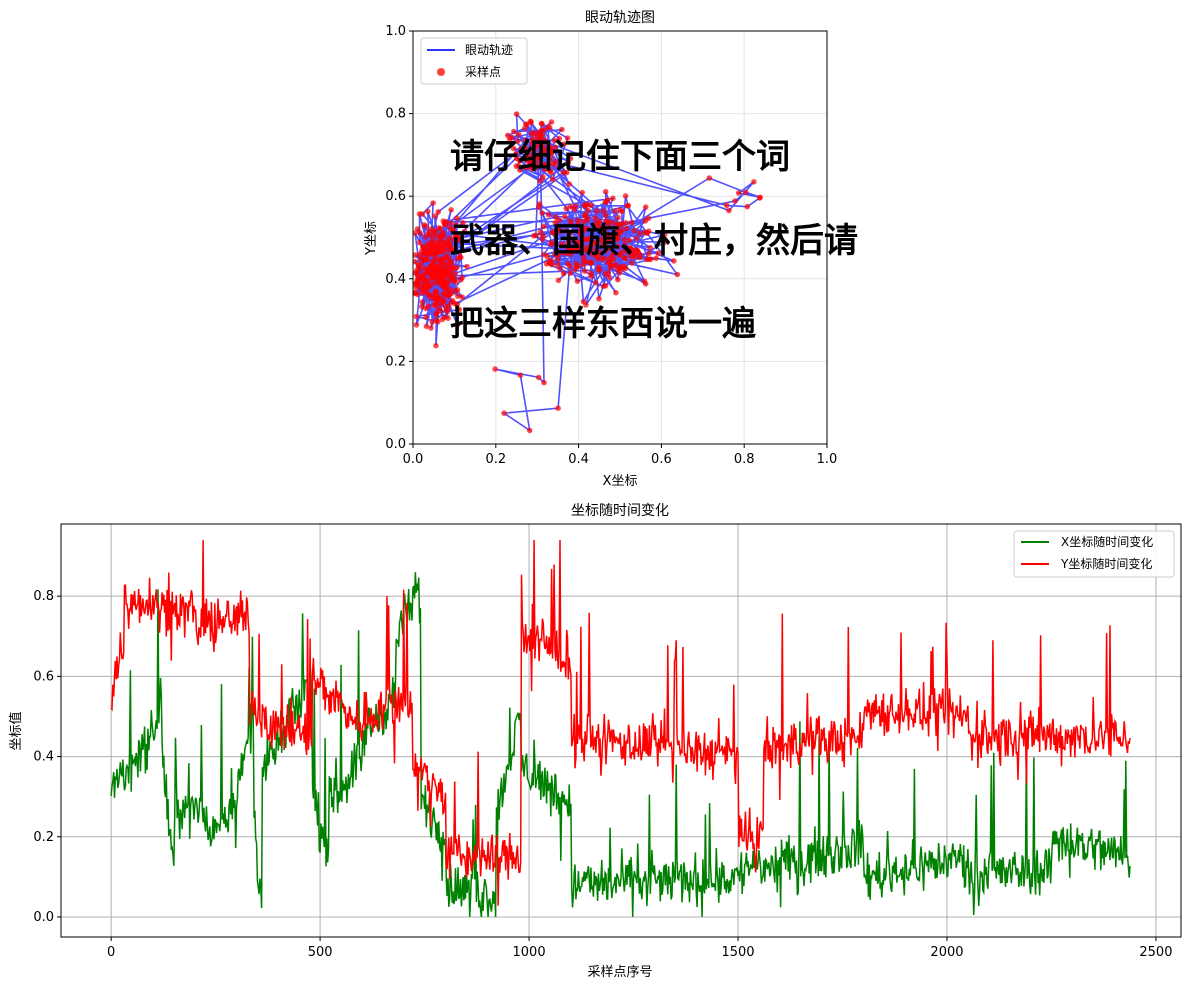 The width and height of the screenshot is (1189, 990). What do you see at coordinates (43, 676) in the screenshot?
I see `y-tick-label: 0.6` at bounding box center [43, 676].